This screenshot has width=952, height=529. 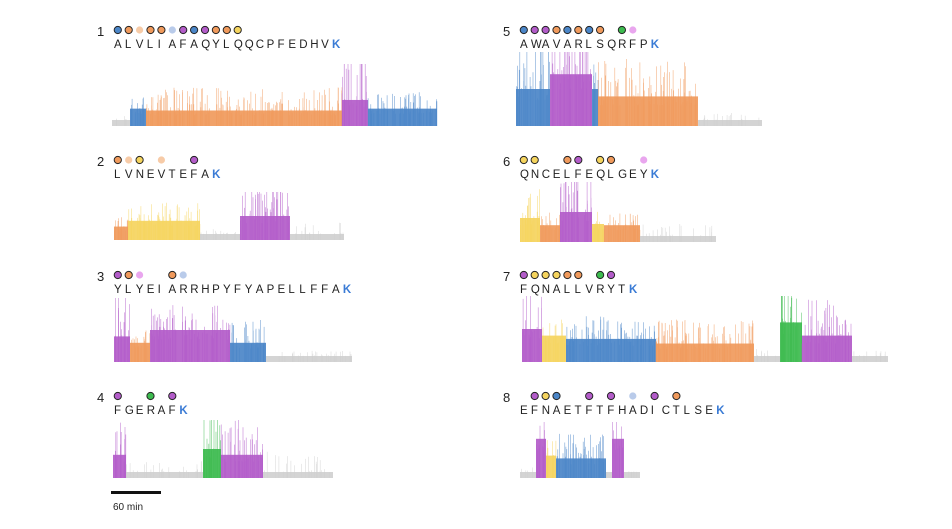 I want to click on panel-4: 4F G E R A F K, so click(x=215, y=434).